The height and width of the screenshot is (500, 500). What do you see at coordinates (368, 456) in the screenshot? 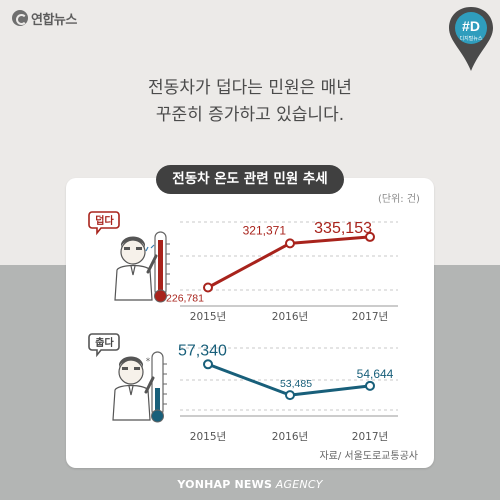
I see `source-label: 자료/ 서울도로교통공사` at bounding box center [368, 456].